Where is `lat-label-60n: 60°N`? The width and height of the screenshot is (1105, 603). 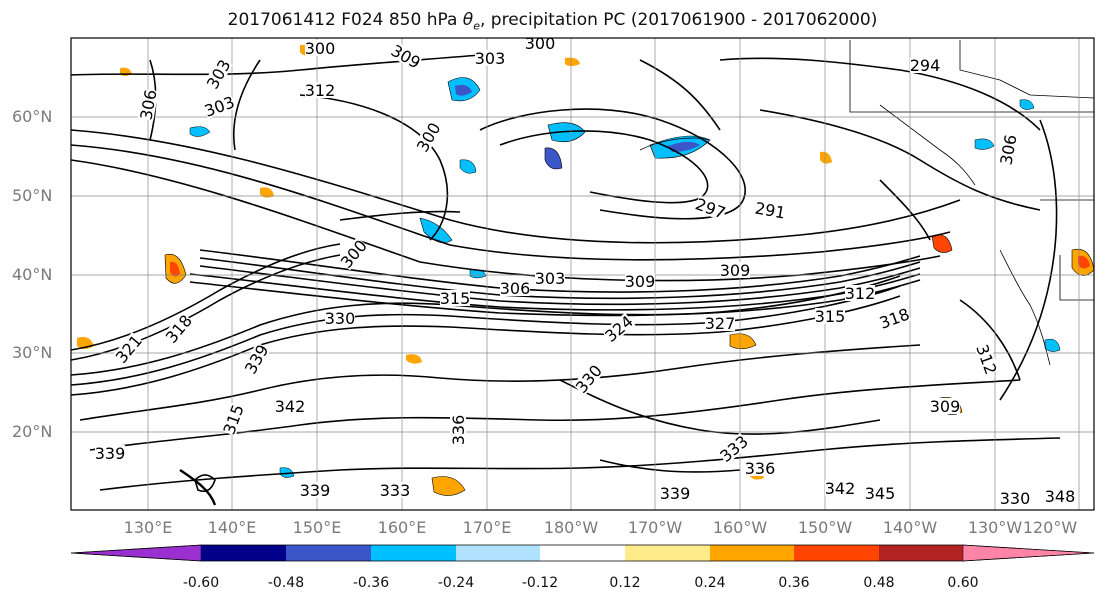 lat-label-60n: 60°N is located at coordinates (32, 116).